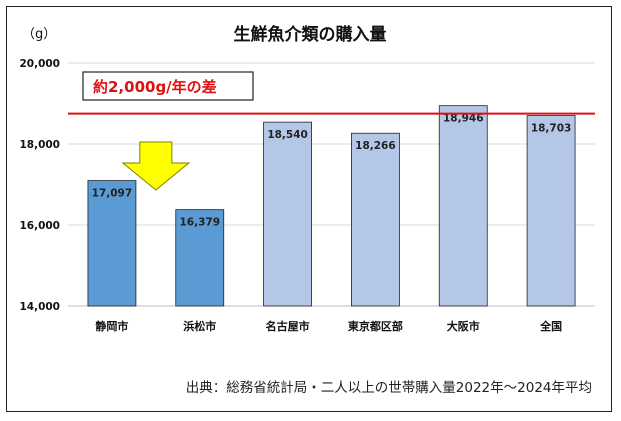  What do you see at coordinates (39, 145) in the screenshot?
I see `y-tick-label: 18,000` at bounding box center [39, 145].